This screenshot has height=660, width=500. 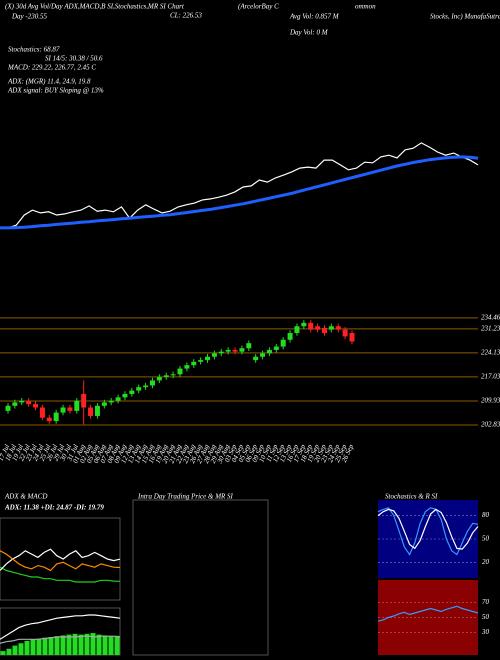 What do you see at coordinates (486, 562) in the screenshot?
I see `y-tick-label: 20` at bounding box center [486, 562].